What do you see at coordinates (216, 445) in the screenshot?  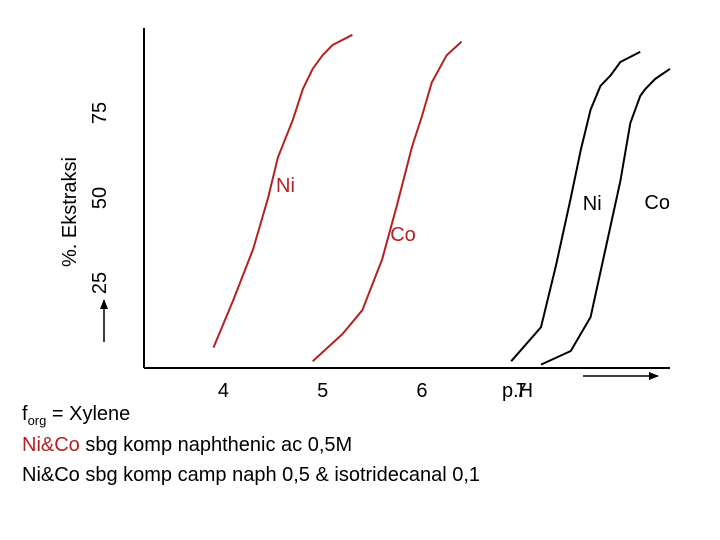 I see `caption-red-desc: sbg komp naphthenic ac 0,5M` at bounding box center [216, 445].